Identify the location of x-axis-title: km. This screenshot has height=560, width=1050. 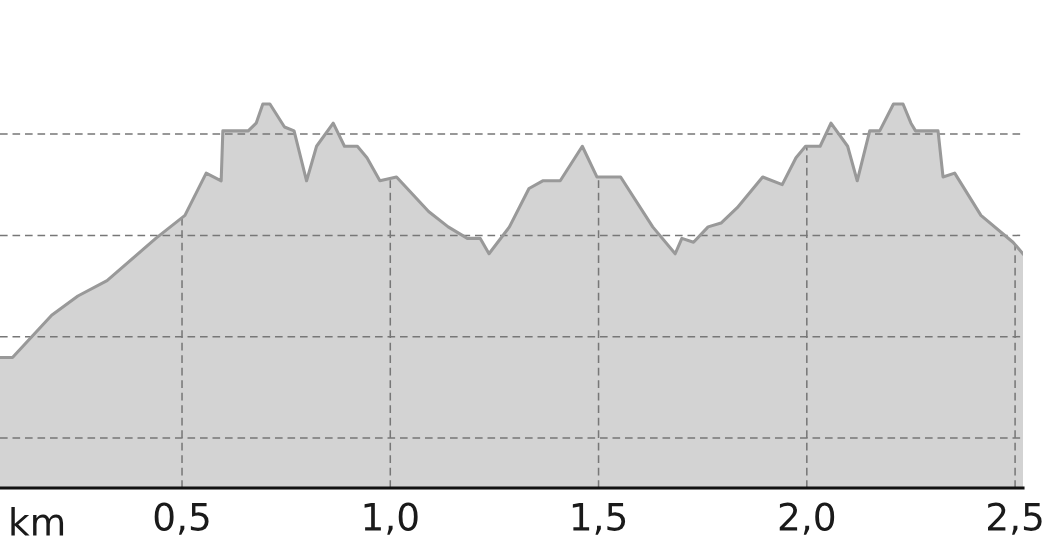
(37, 521).